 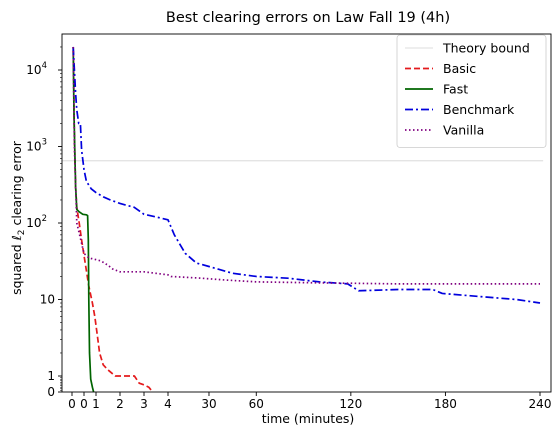 I want to click on legend-label: Basic, so click(x=459, y=68).